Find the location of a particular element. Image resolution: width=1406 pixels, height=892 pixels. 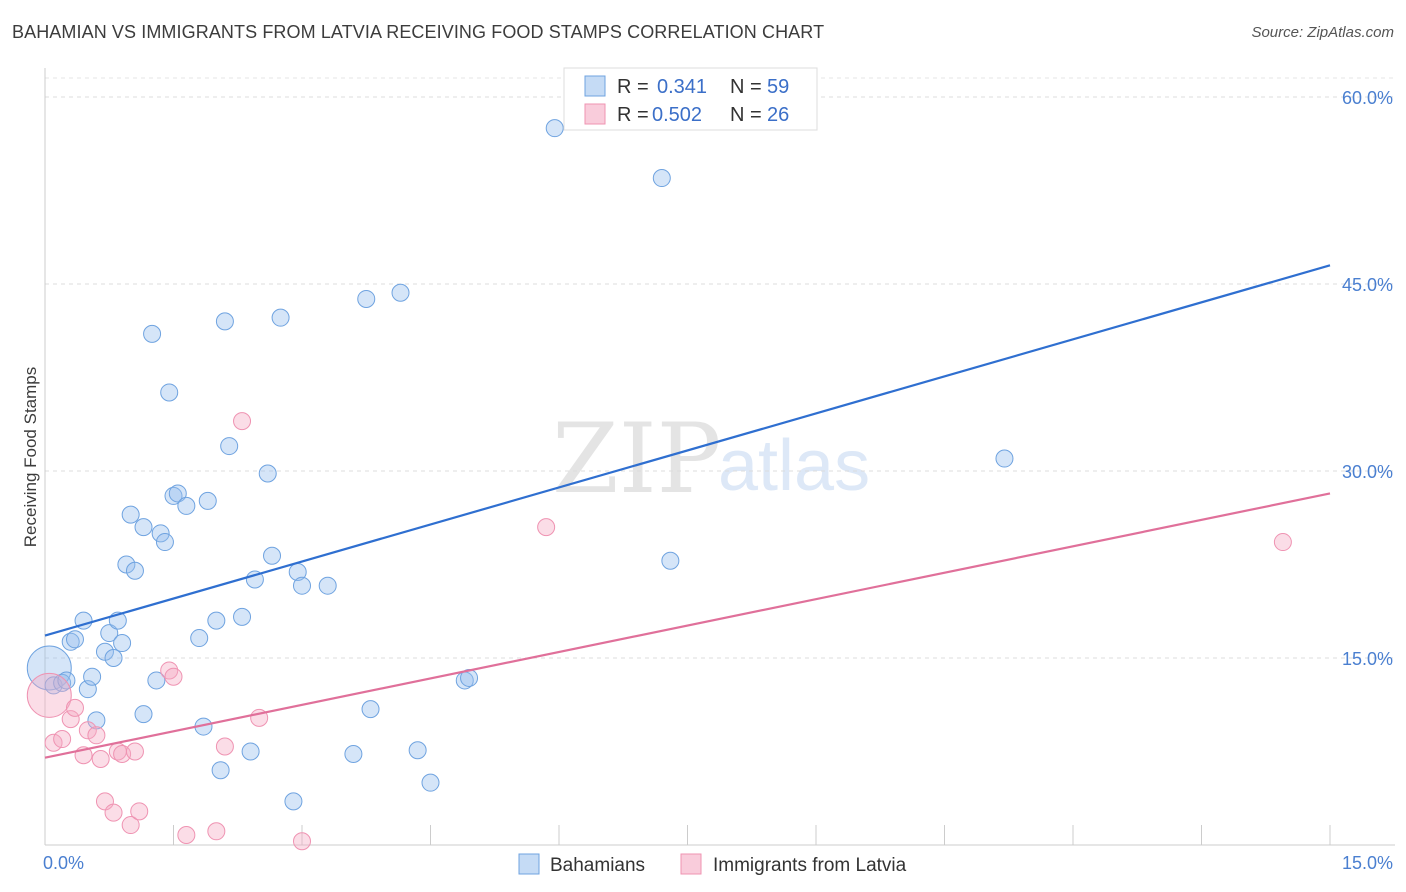

legend-r-label-2: R = is located at coordinates (633, 115).